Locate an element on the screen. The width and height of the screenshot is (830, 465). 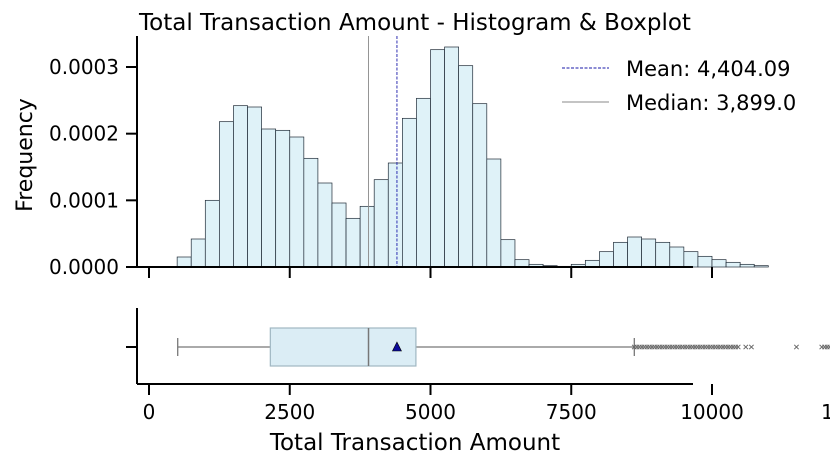
histogram-y-ticks: 0.0000 0.0001 0.0002 0.0003 is located at coordinates (93, 167).